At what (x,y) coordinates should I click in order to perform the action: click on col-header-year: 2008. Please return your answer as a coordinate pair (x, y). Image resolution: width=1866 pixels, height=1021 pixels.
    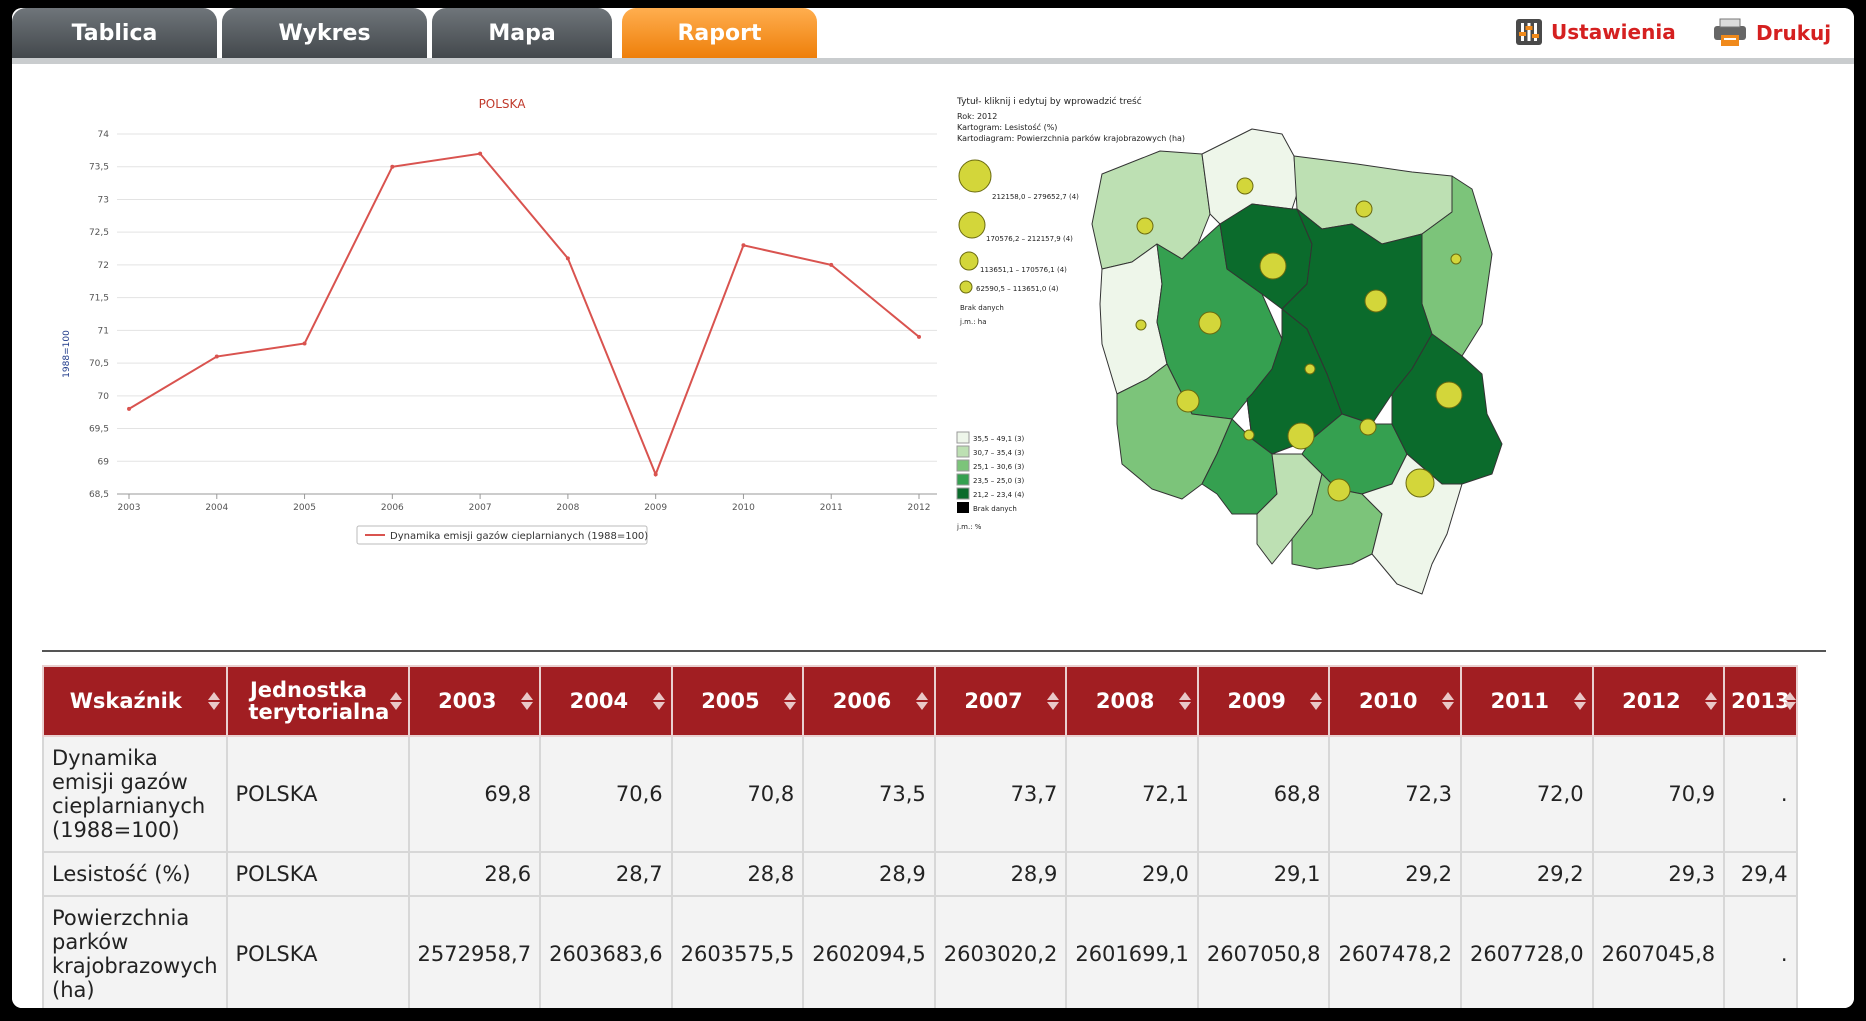
    Looking at the image, I should click on (1132, 701).